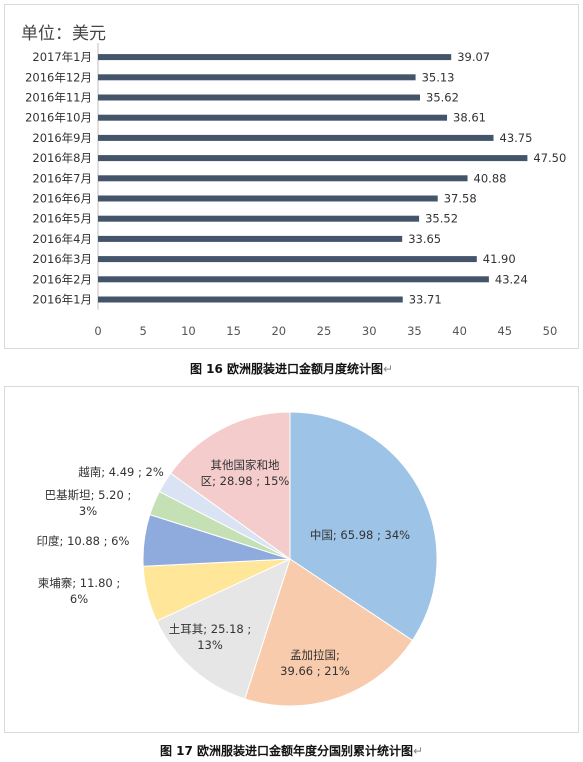  What do you see at coordinates (121, 472) in the screenshot?
I see `slice-label: 越南; 4.49 ; 2%` at bounding box center [121, 472].